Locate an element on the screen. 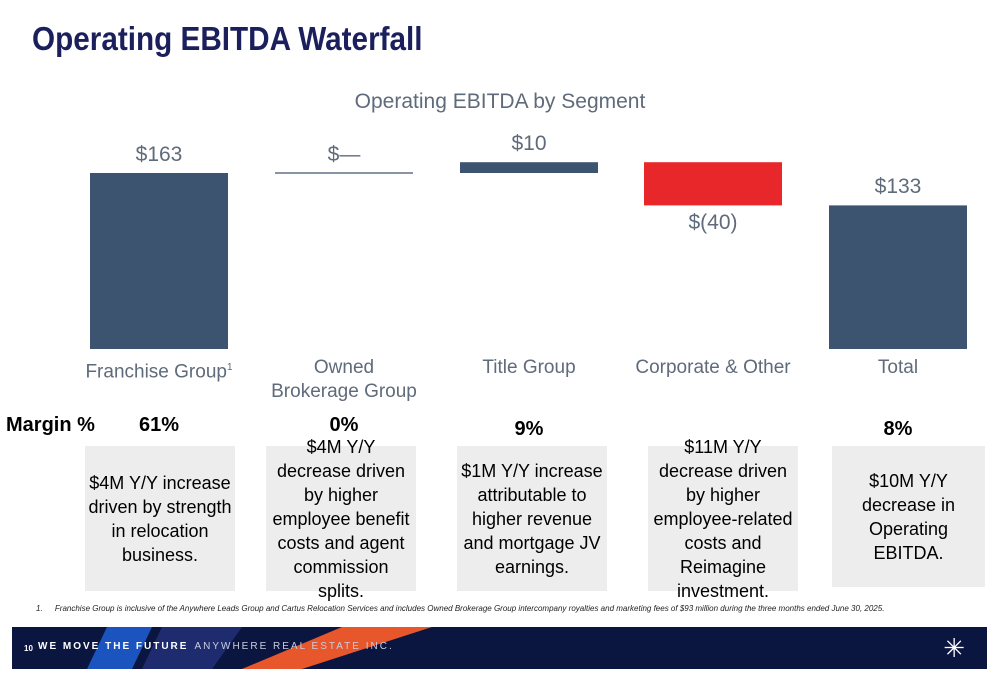  page-number: 10 is located at coordinates (28, 648).